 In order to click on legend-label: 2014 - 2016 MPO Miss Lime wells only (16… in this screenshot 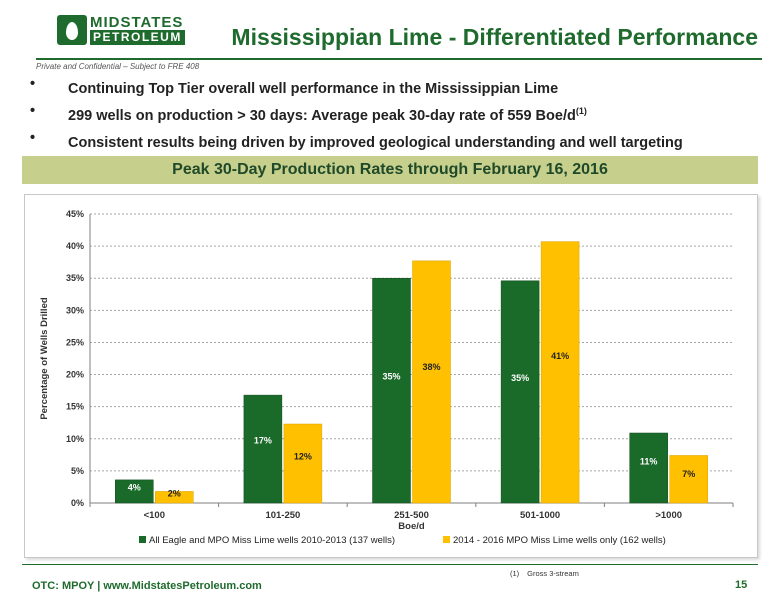, I will do `click(559, 540)`.